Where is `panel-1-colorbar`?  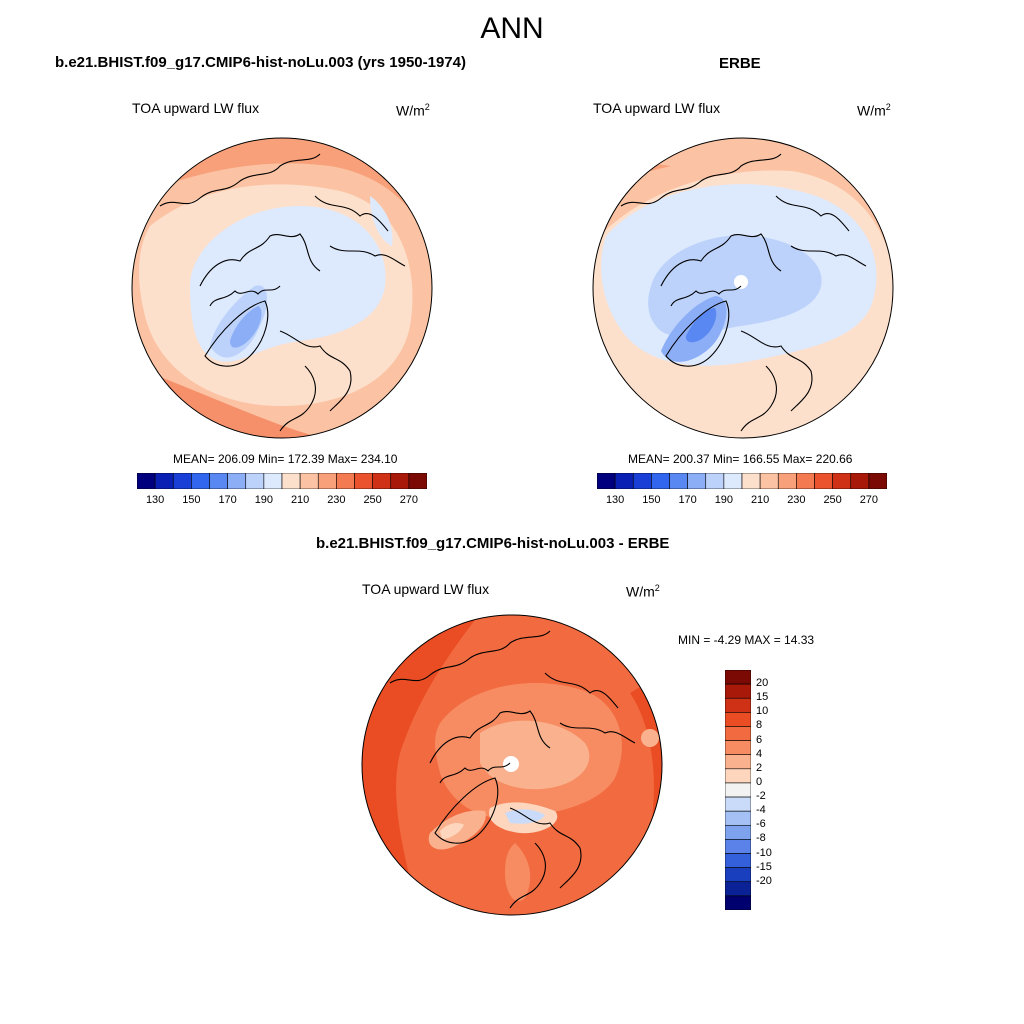 panel-1-colorbar is located at coordinates (282, 481).